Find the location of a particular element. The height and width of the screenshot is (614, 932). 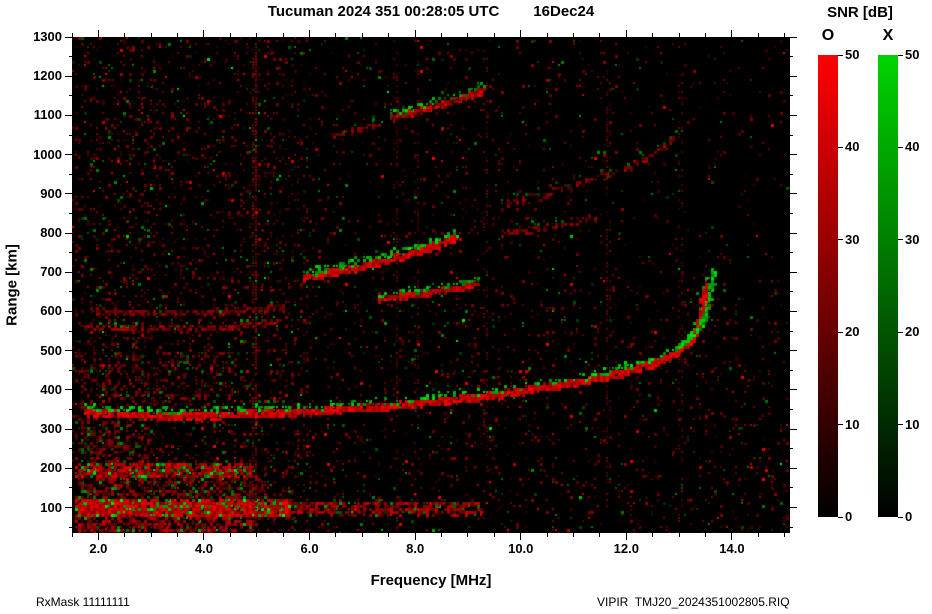

colorbar-tick-label: 10 is located at coordinates (852, 424).